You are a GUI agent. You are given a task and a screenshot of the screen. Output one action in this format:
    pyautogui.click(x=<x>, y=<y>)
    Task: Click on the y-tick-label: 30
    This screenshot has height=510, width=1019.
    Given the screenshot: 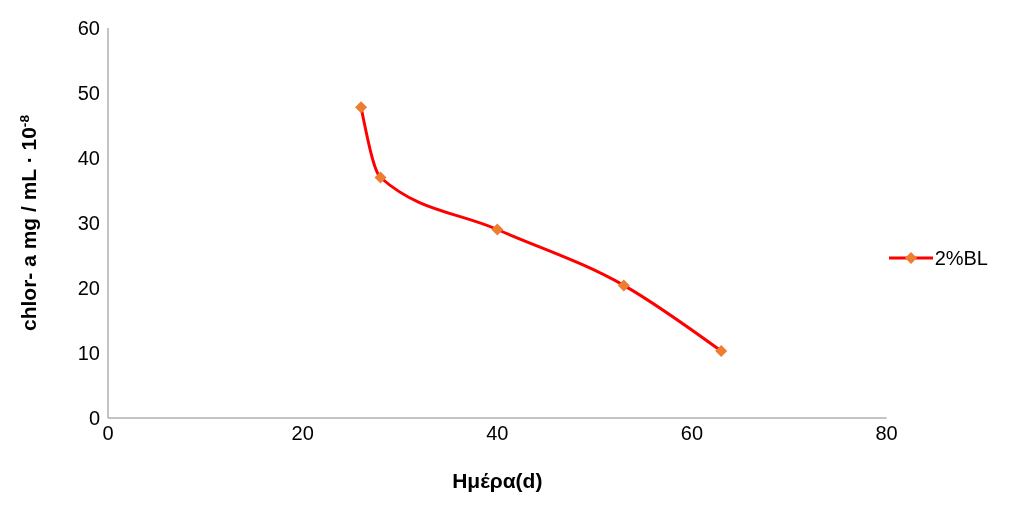 What is the action you would take?
    pyautogui.click(x=88, y=223)
    